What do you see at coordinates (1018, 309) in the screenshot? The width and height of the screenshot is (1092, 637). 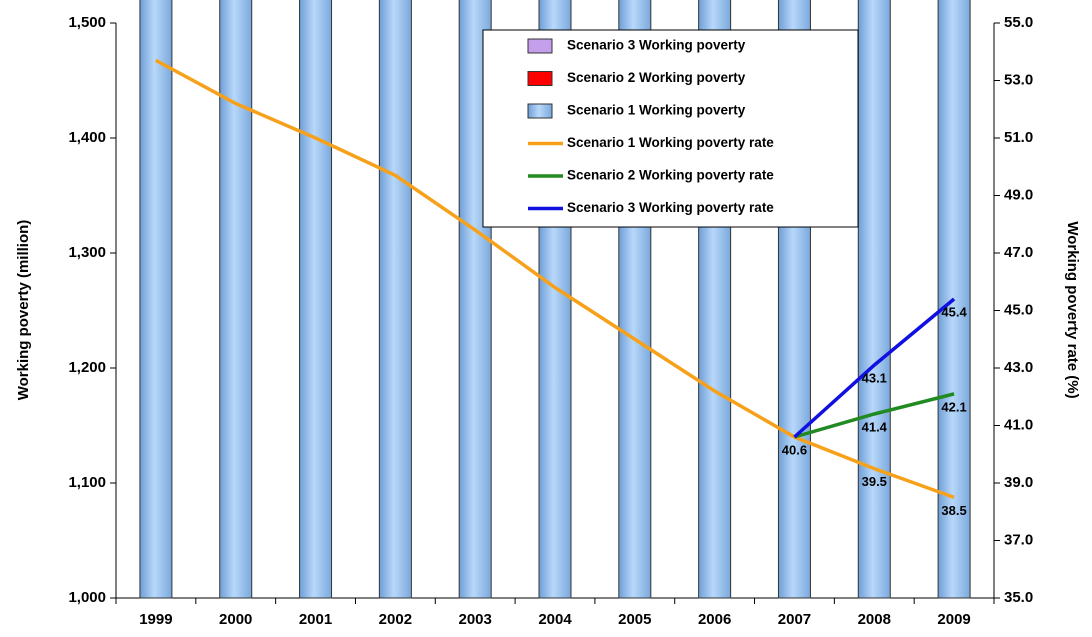 I see `y2-tick-label: 45.0` at bounding box center [1018, 309].